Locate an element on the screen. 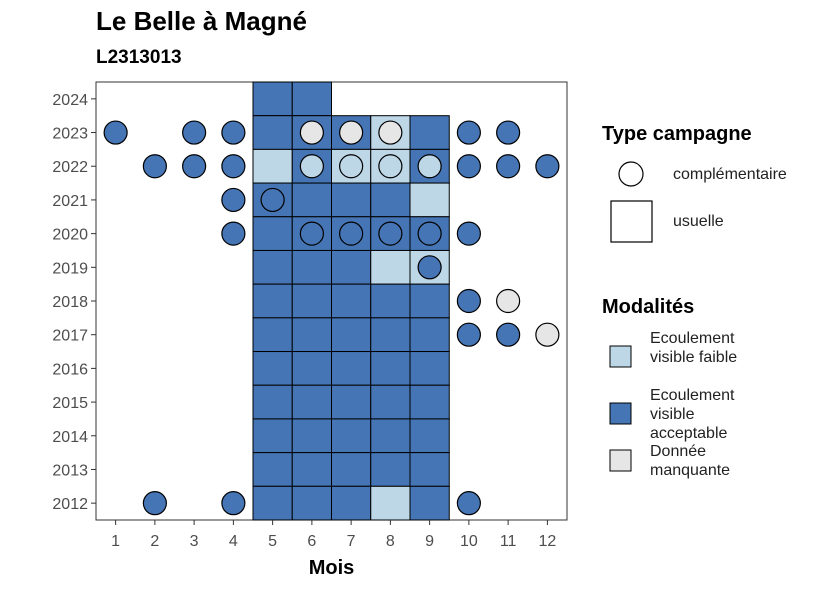 Image resolution: width=826 pixels, height=590 pixels. legend-type-title: Type campagne is located at coordinates (677, 134).